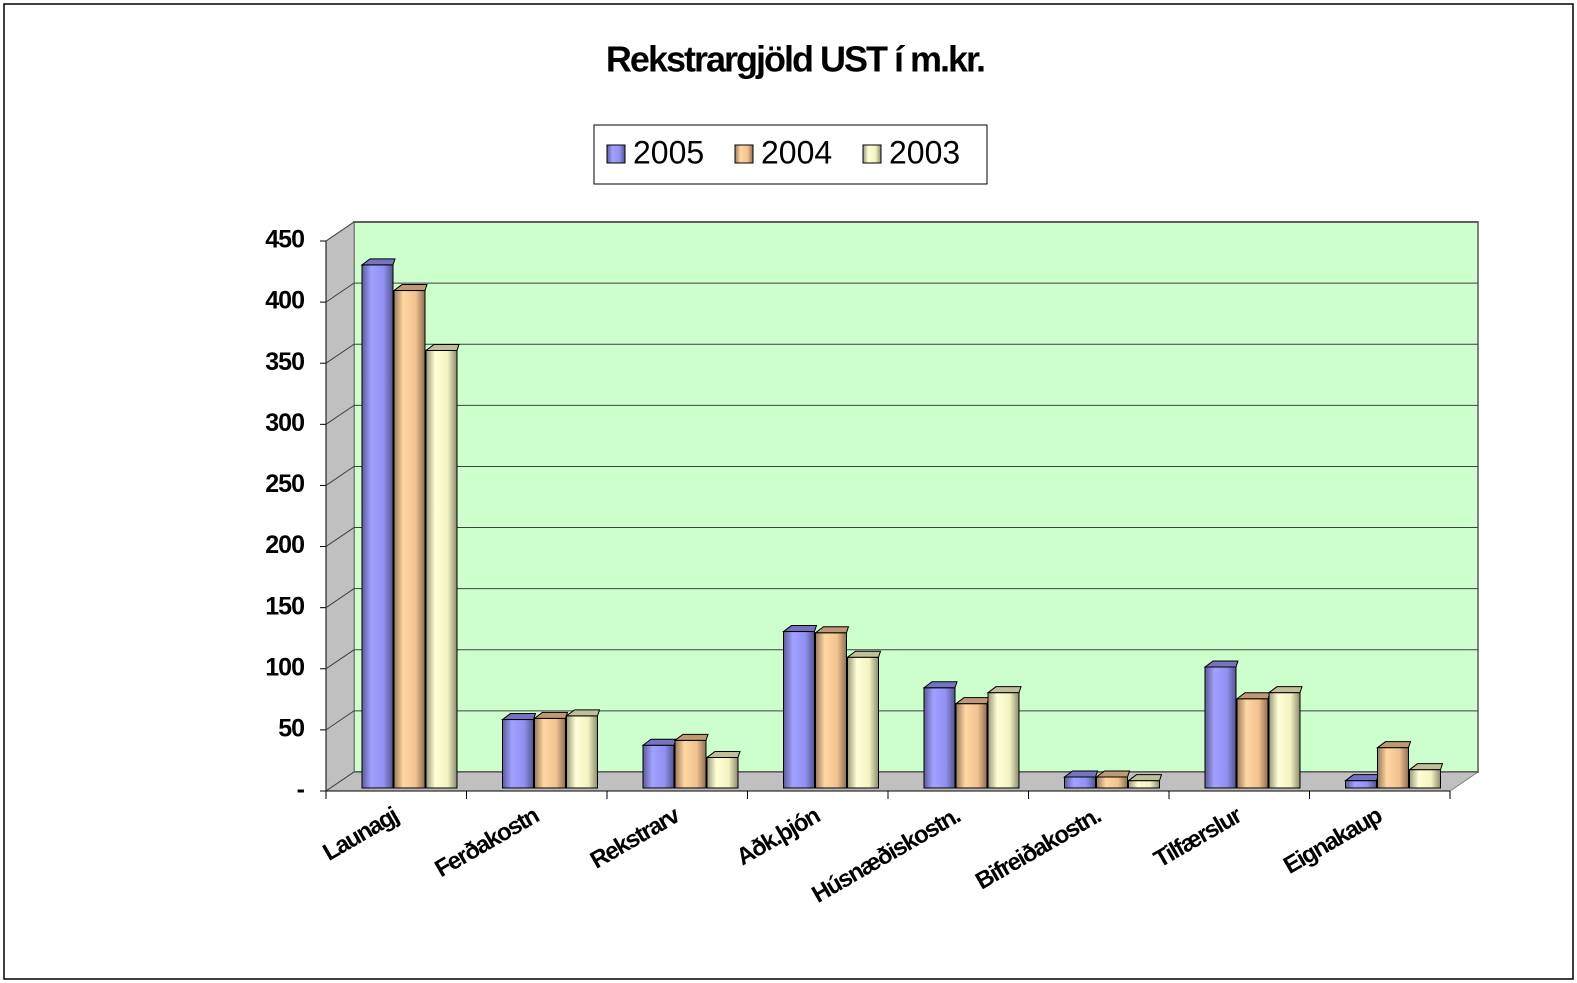 The width and height of the screenshot is (1577, 983). What do you see at coordinates (284, 423) in the screenshot?
I see `y-tick-label: 300` at bounding box center [284, 423].